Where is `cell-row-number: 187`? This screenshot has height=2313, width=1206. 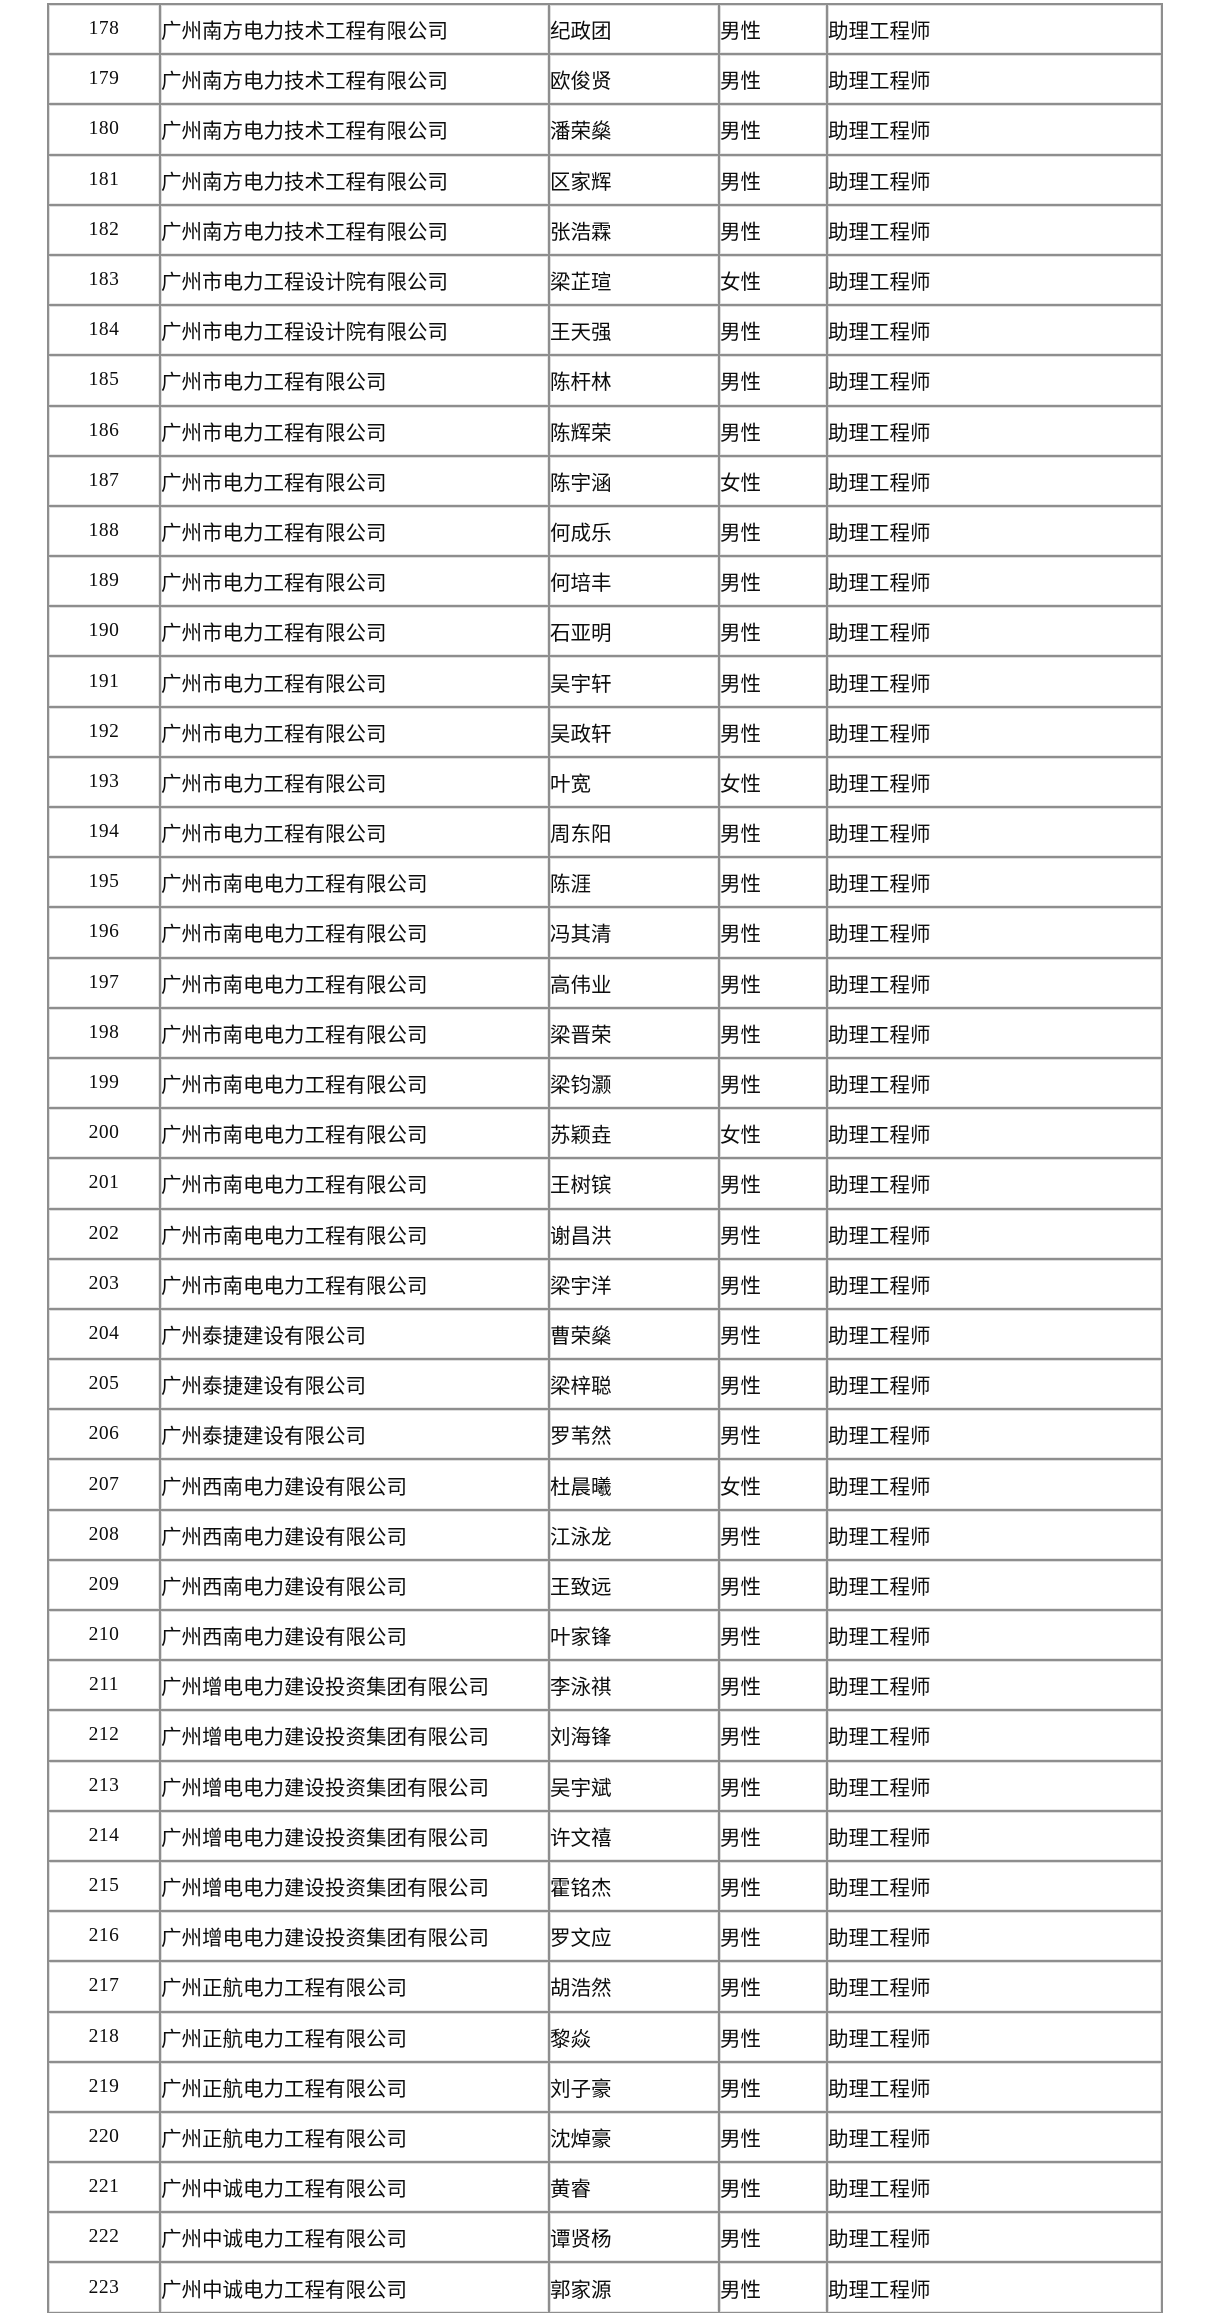 cell-row-number: 187 is located at coordinates (104, 480).